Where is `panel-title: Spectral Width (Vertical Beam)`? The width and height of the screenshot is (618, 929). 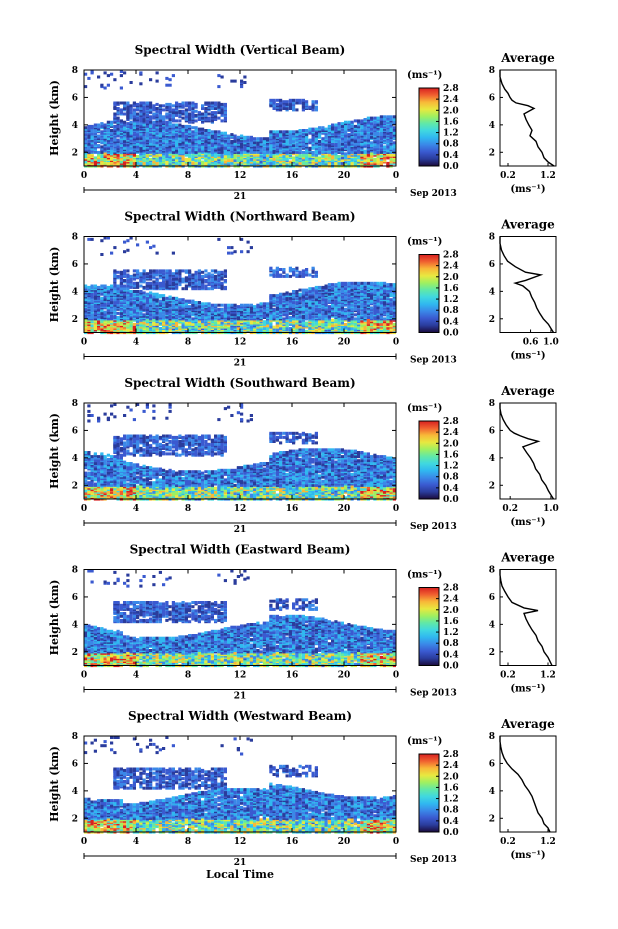 panel-title: Spectral Width (Vertical Beam) is located at coordinates (240, 50).